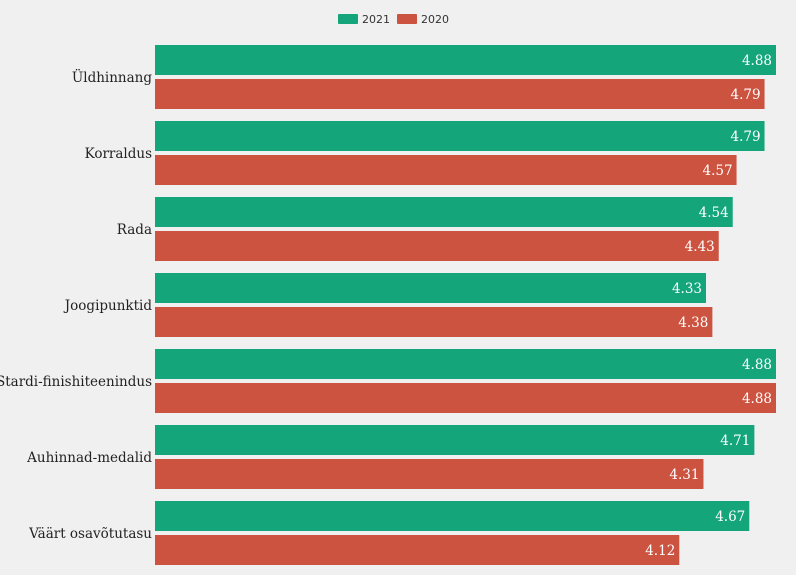  What do you see at coordinates (757, 399) in the screenshot?
I see `data-label-2020-4: 4.88` at bounding box center [757, 399].